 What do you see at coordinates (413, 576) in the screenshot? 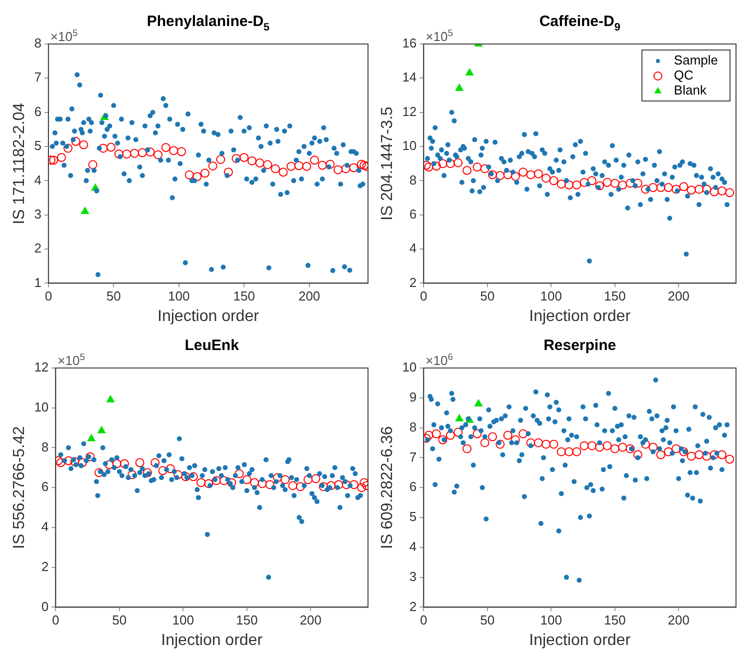
I see `y-tick-label: 3` at bounding box center [413, 576].